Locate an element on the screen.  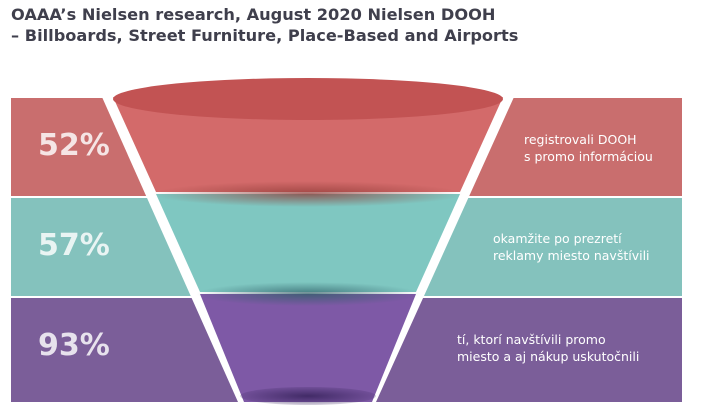
stage-3-value: 93% is located at coordinates (74, 345).